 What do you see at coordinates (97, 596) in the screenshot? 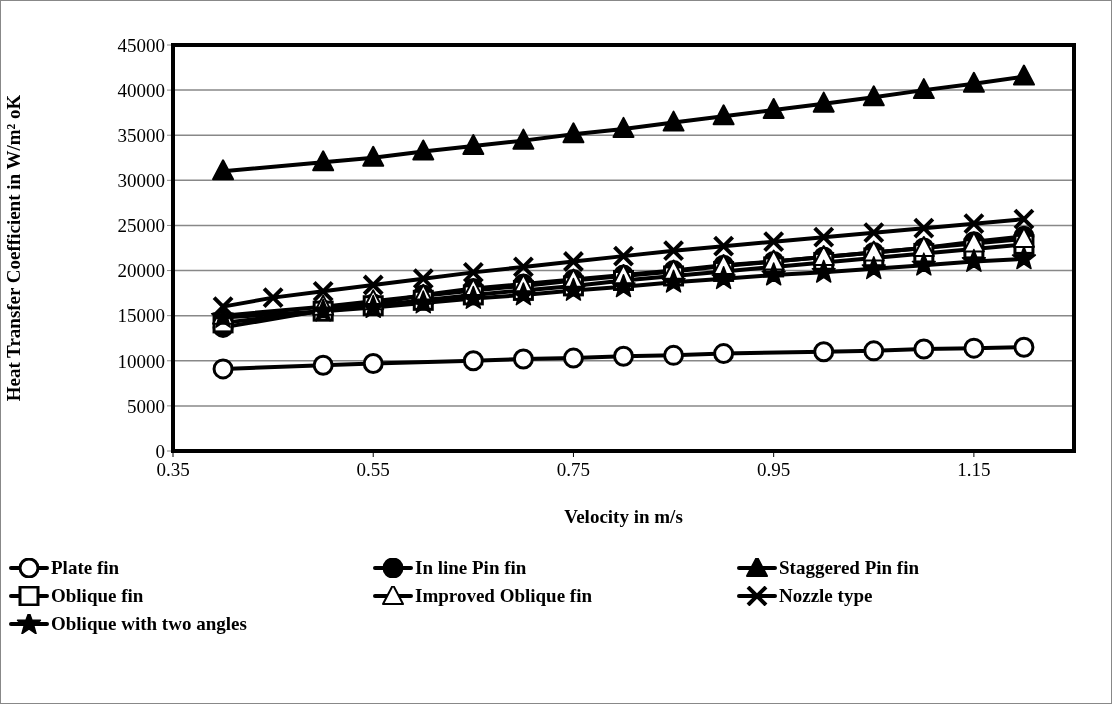
I see `legend-label: Oblique fin` at bounding box center [97, 596].